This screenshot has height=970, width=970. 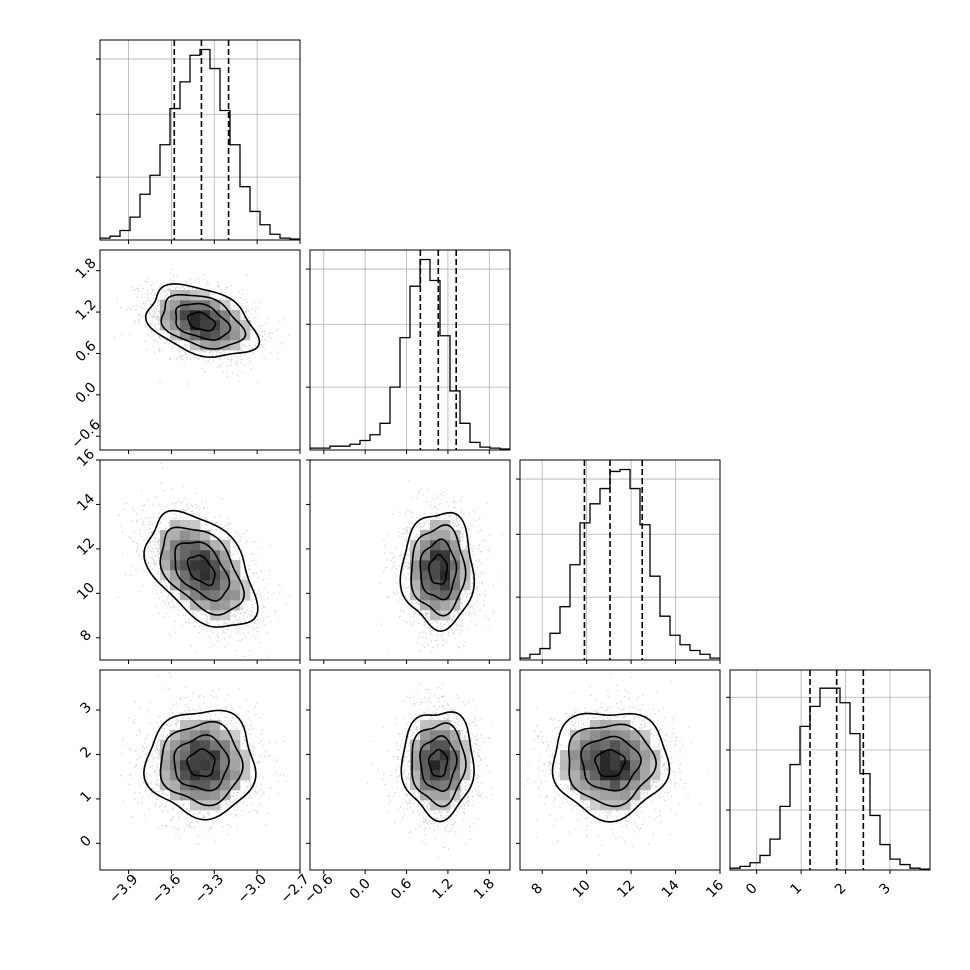 What do you see at coordinates (538, 889) in the screenshot?
I see `x-tick-label: 8` at bounding box center [538, 889].